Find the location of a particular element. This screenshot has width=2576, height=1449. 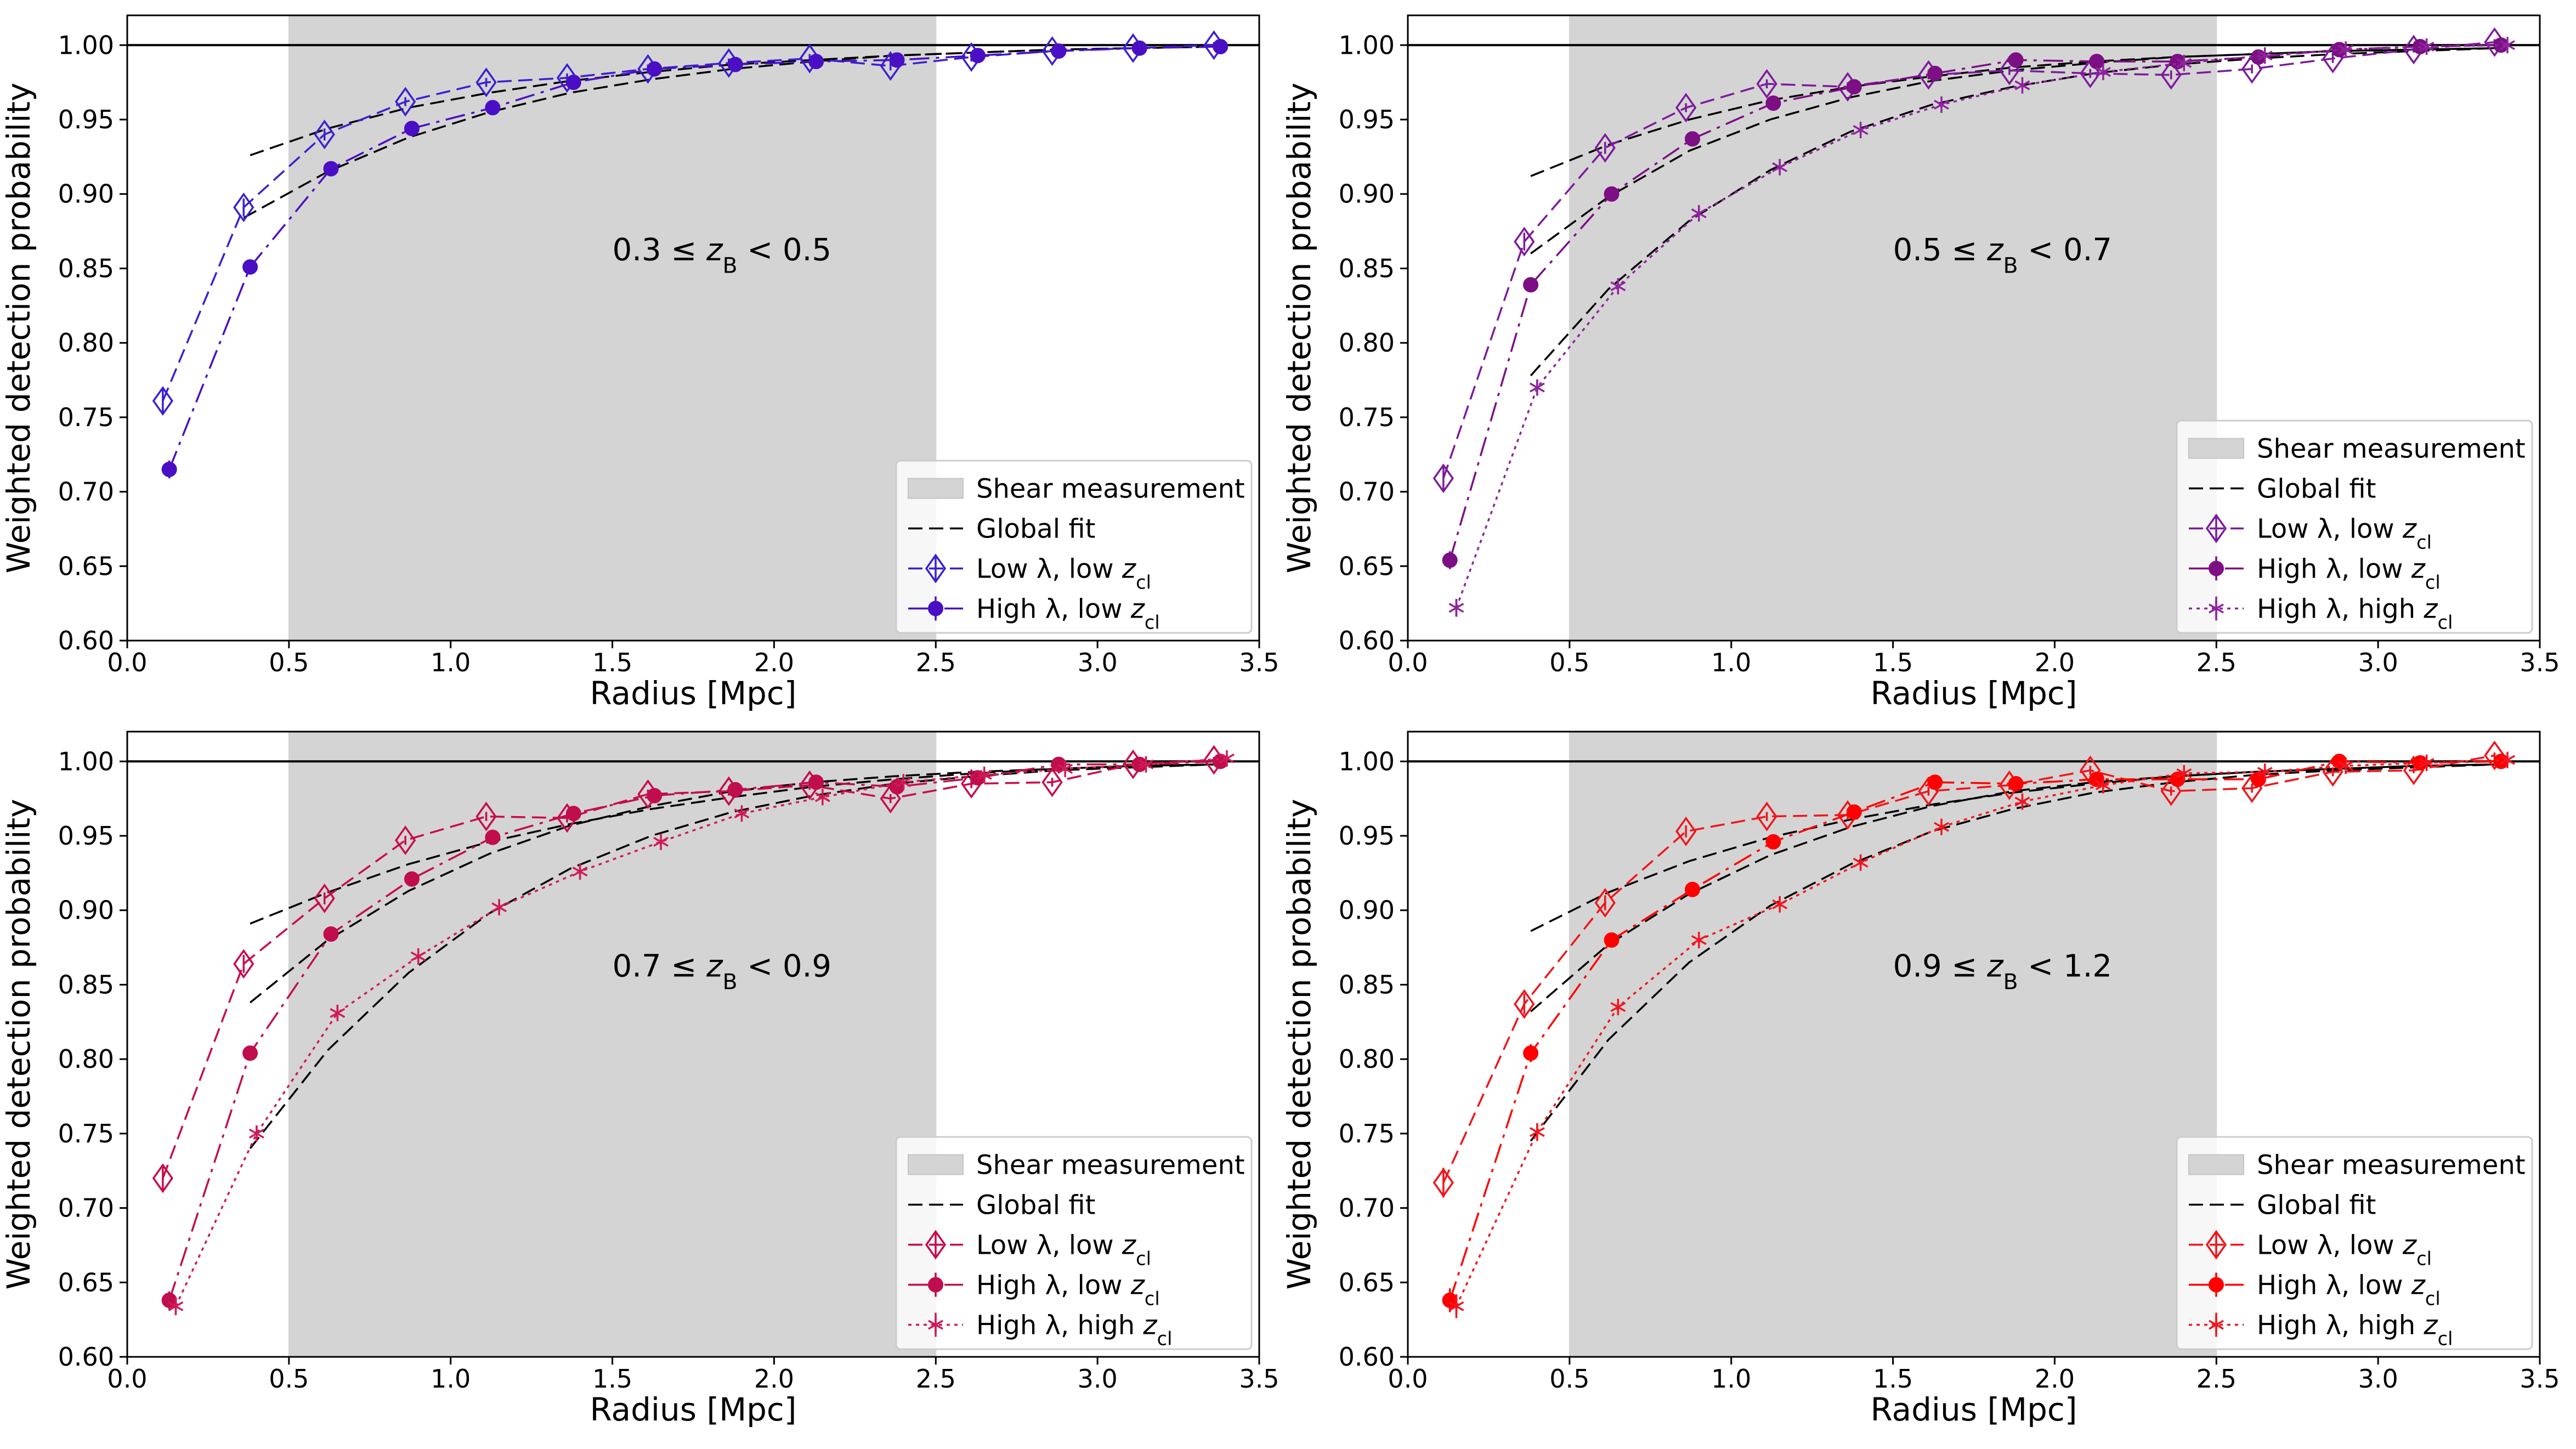

legend-entry: Global fit is located at coordinates (1002, 1206).